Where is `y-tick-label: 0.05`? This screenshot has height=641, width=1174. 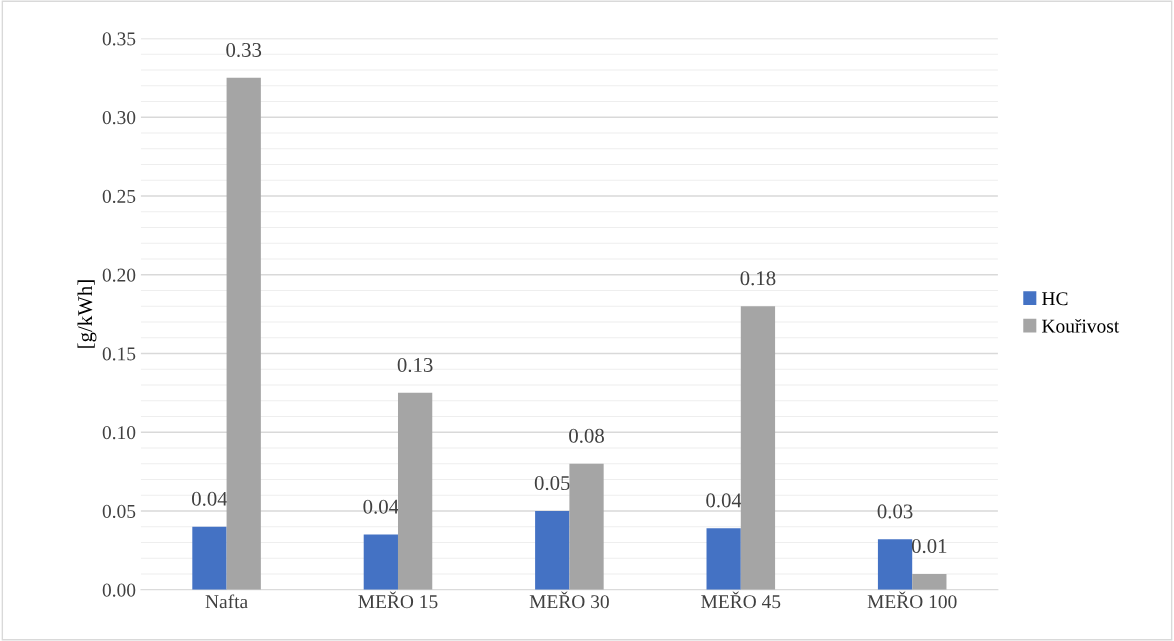 y-tick-label: 0.05 is located at coordinates (119, 511).